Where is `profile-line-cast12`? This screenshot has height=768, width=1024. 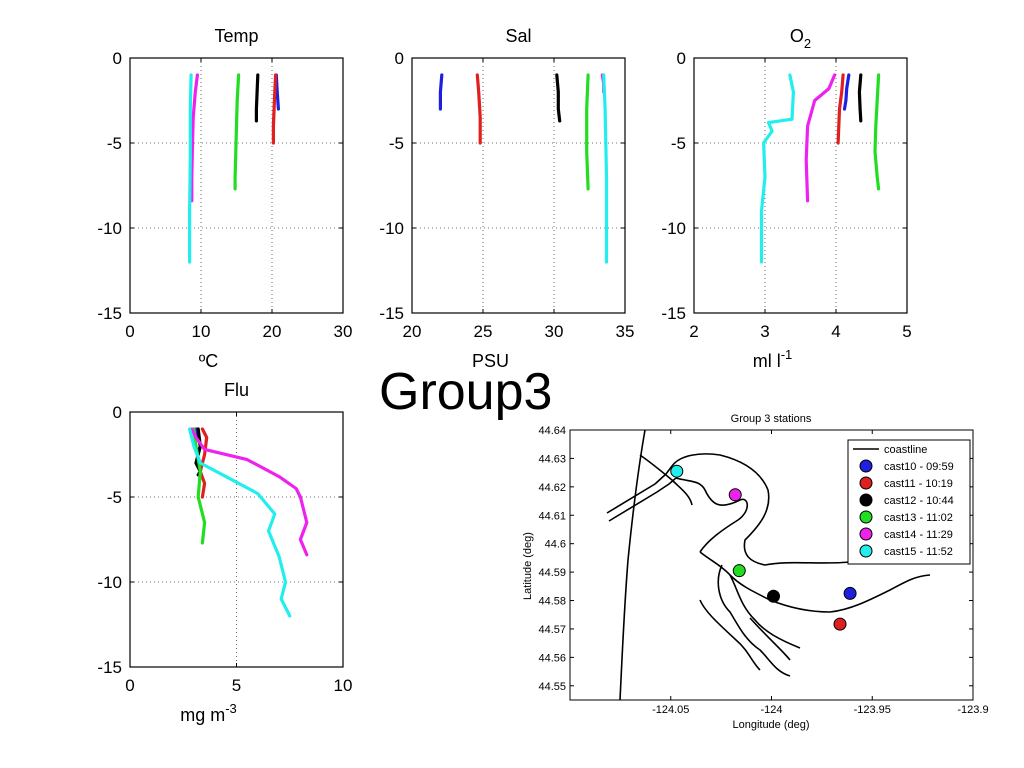
profile-line-cast12 is located at coordinates (558, 98).